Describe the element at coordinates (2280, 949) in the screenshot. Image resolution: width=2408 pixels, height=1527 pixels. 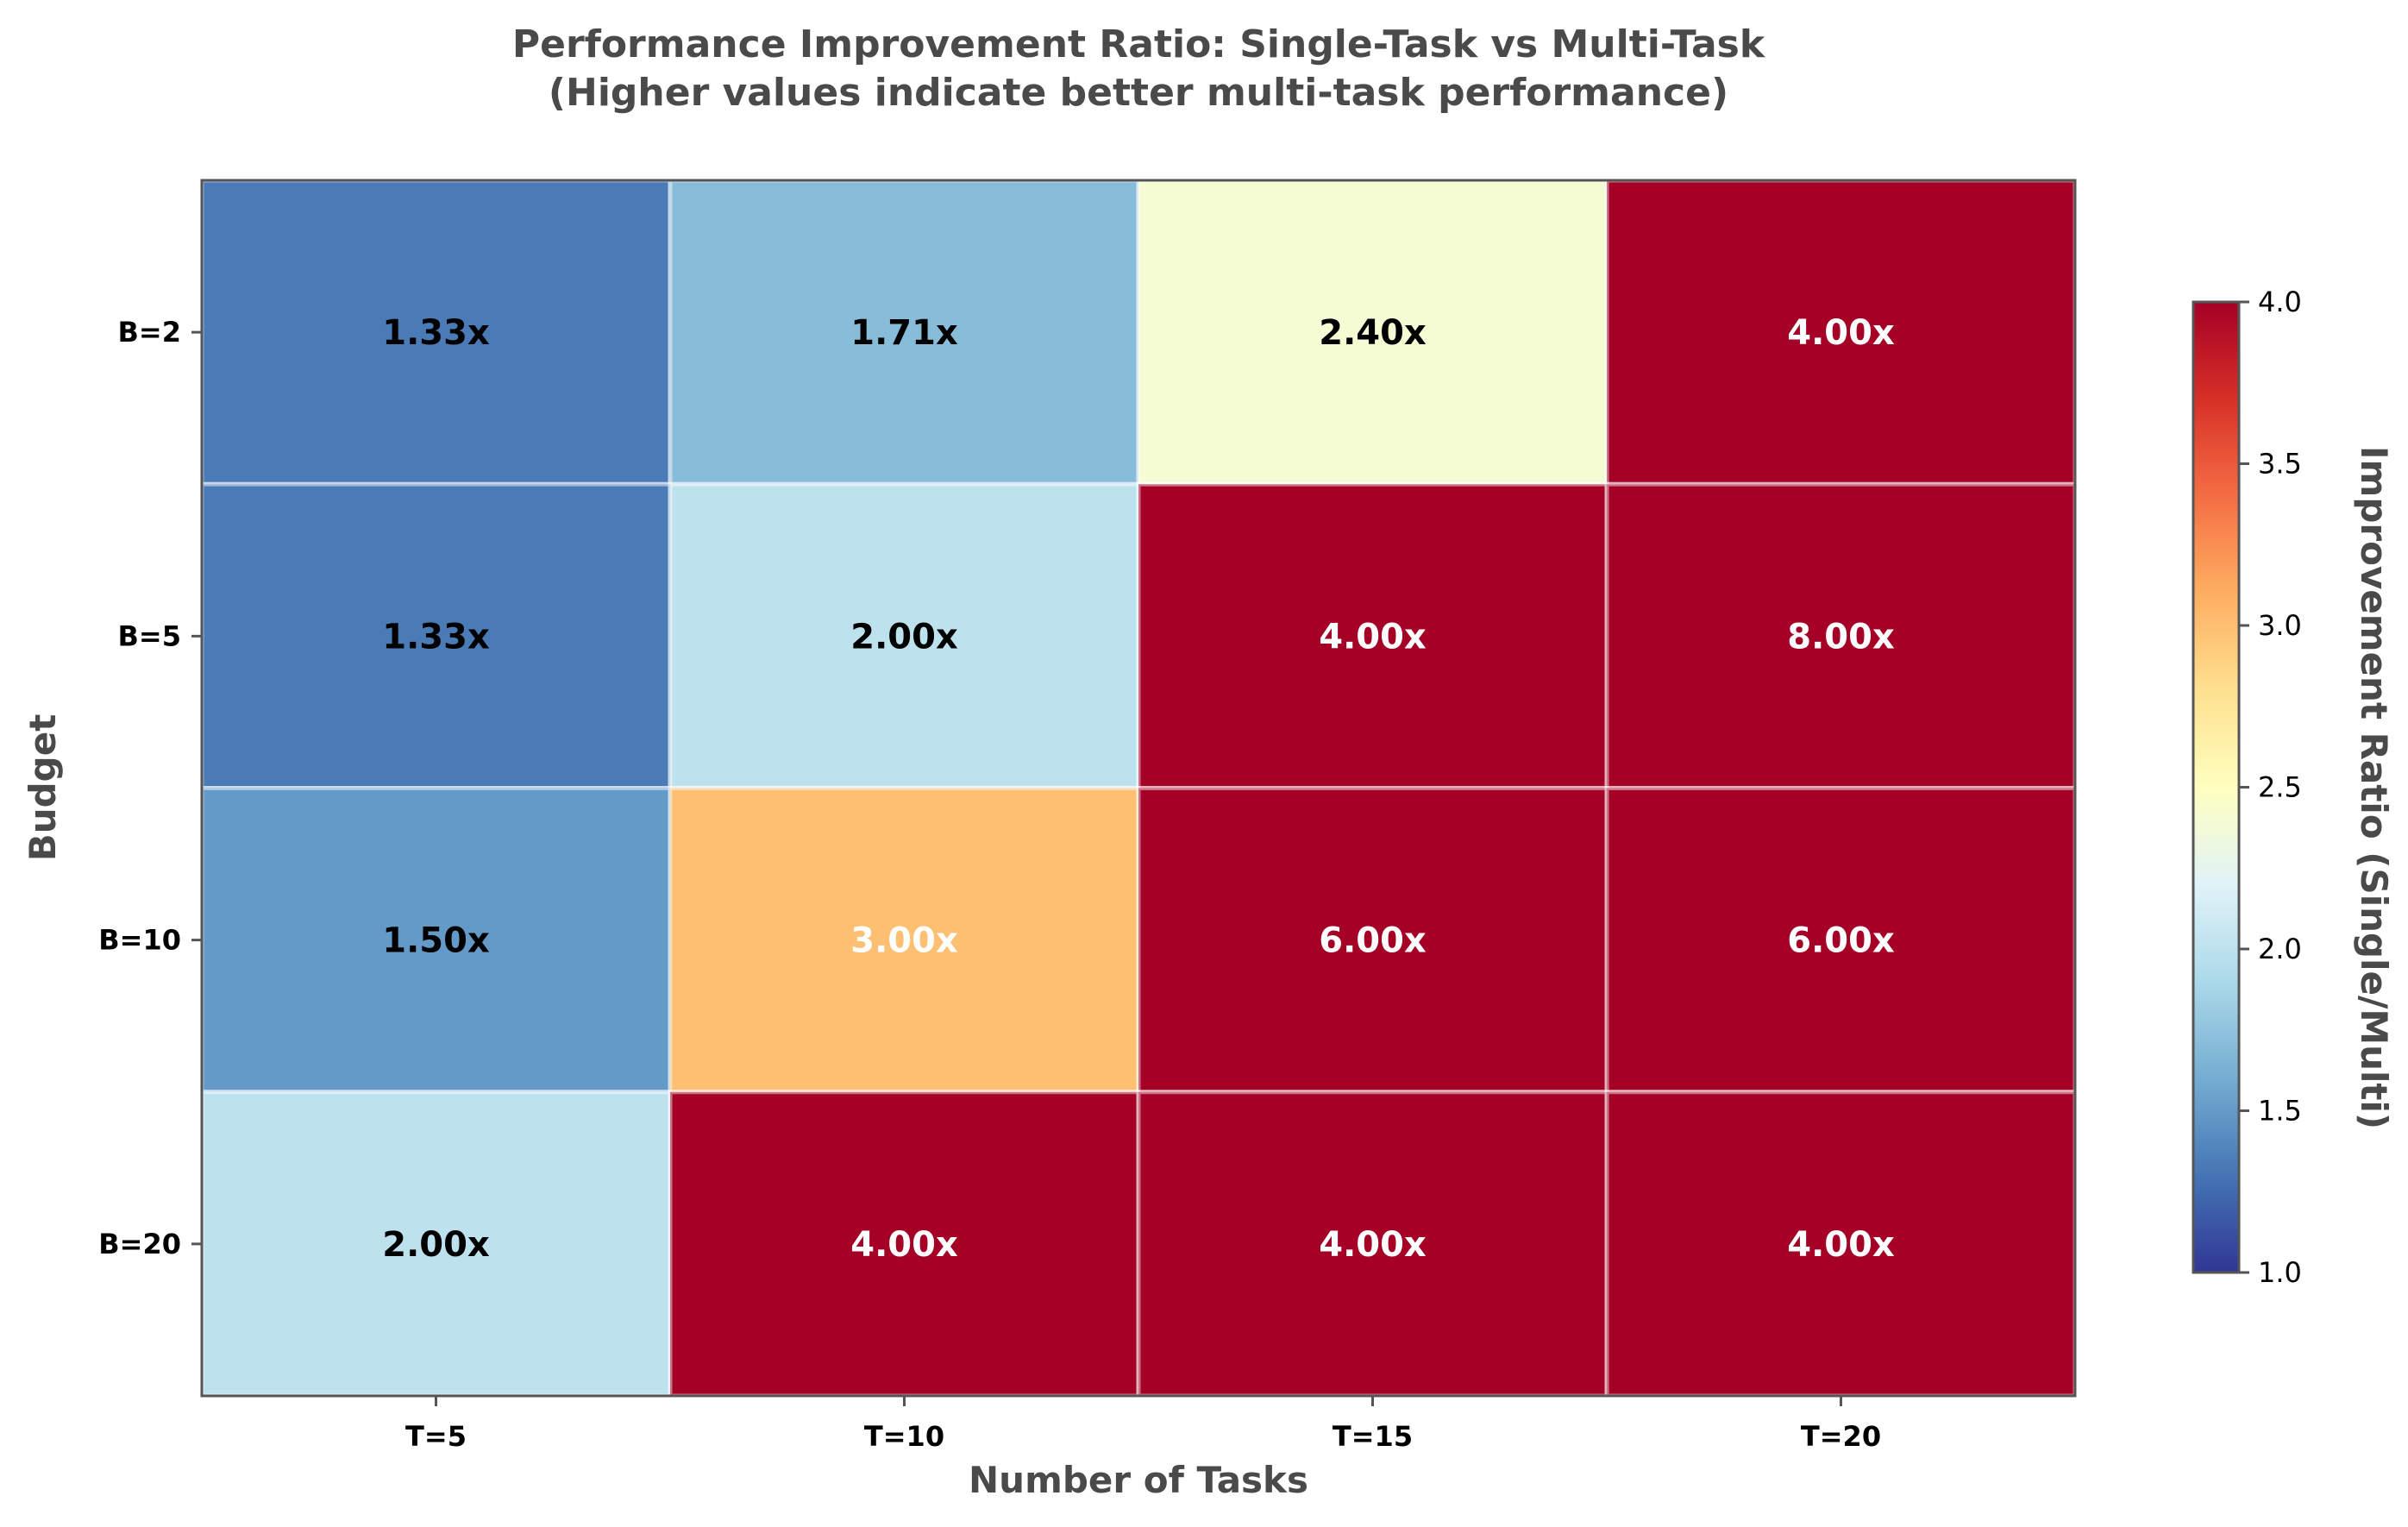
I see `colorbar-tick-label: 2.0` at that location.